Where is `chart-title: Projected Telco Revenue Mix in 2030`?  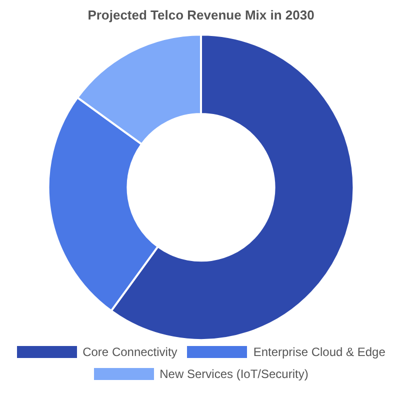 chart-title: Projected Telco Revenue Mix in 2030 is located at coordinates (201, 14).